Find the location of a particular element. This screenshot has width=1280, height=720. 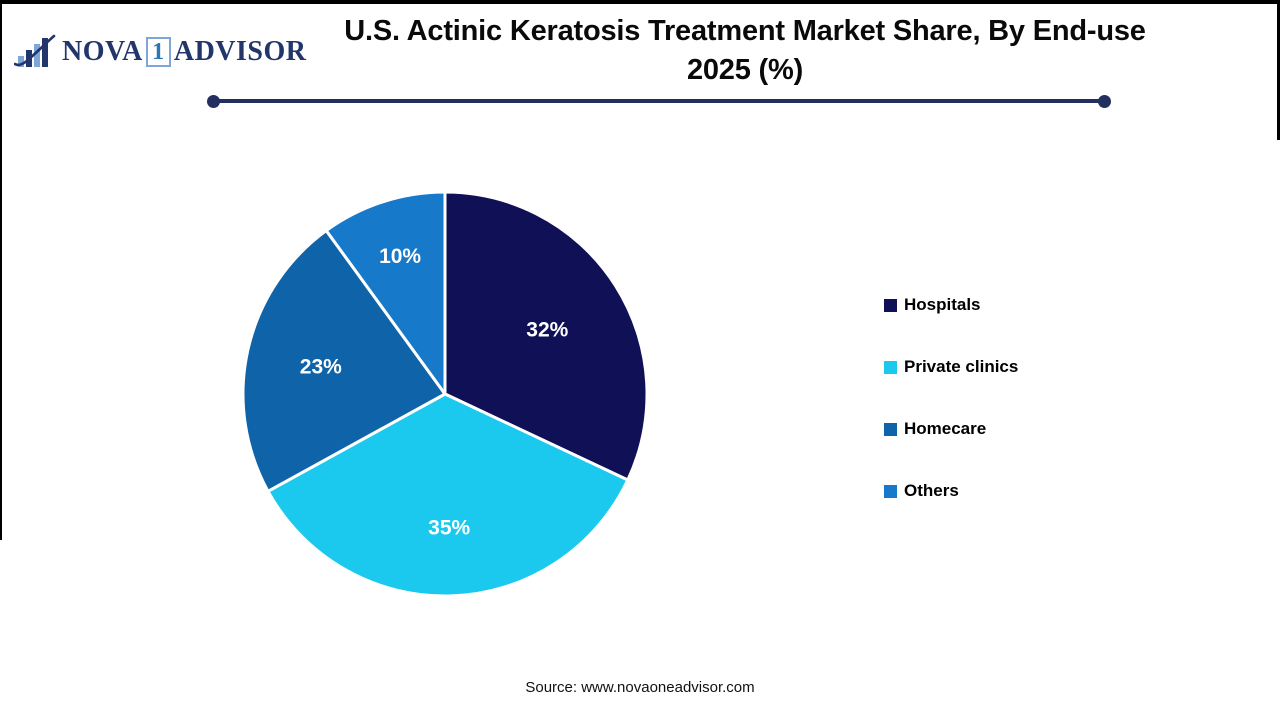

logo-word-advisor: ADVISOR is located at coordinates (240, 51).